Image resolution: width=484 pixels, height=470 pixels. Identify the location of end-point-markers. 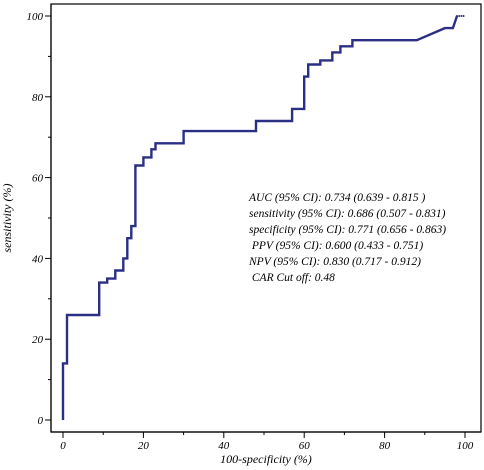
(460, 16).